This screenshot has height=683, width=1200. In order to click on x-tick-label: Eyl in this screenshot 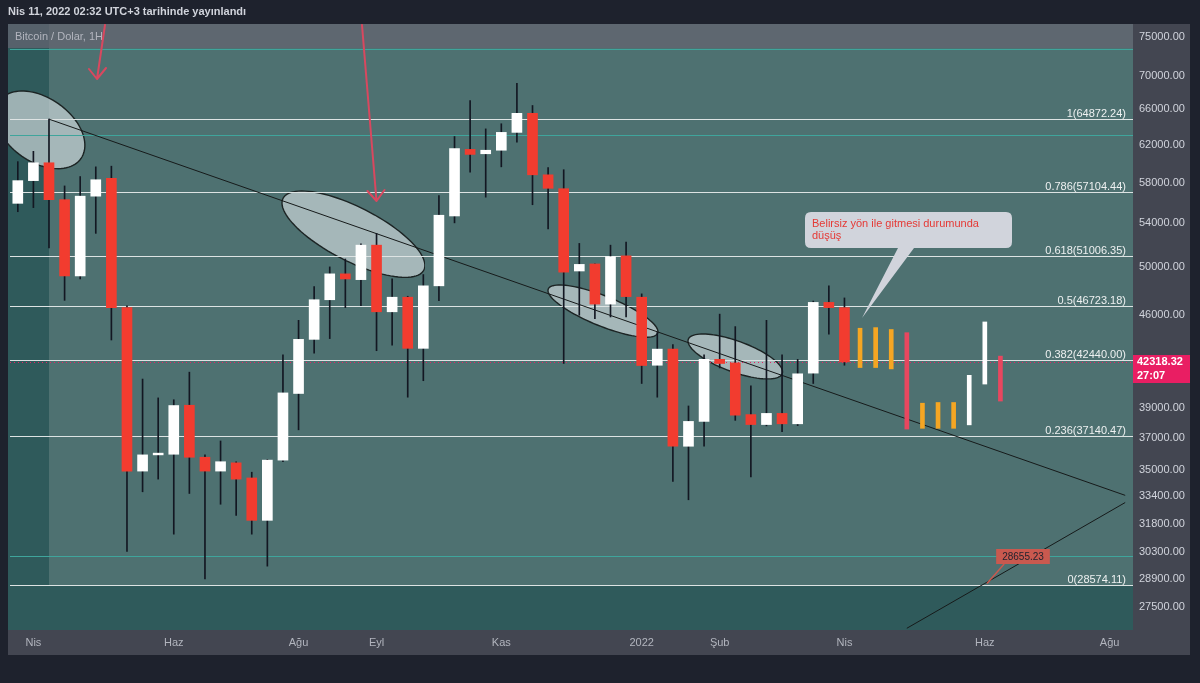, I will do `click(376, 641)`.